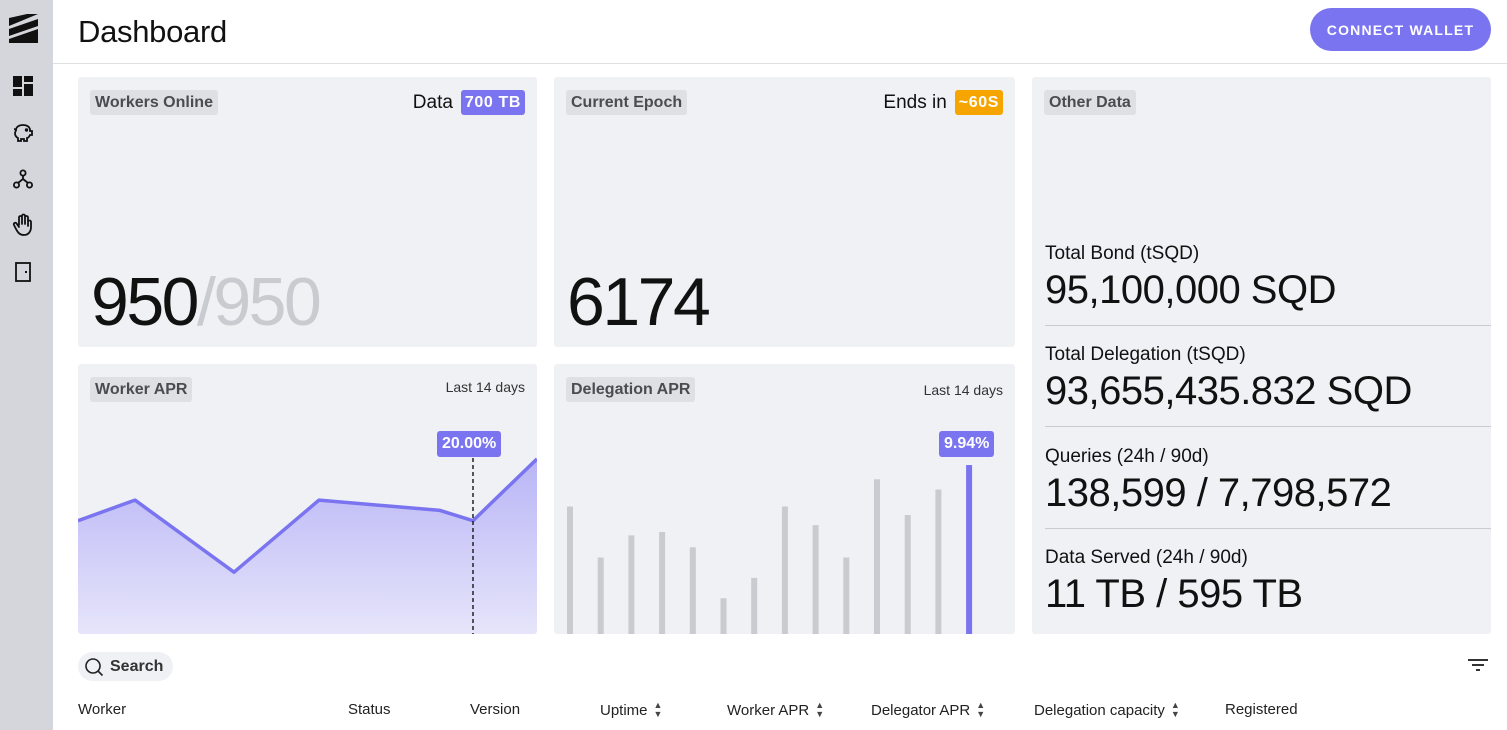  Describe the element at coordinates (1400, 29) in the screenshot. I see `connect-wallet-button: CONNECT WALLET` at that location.